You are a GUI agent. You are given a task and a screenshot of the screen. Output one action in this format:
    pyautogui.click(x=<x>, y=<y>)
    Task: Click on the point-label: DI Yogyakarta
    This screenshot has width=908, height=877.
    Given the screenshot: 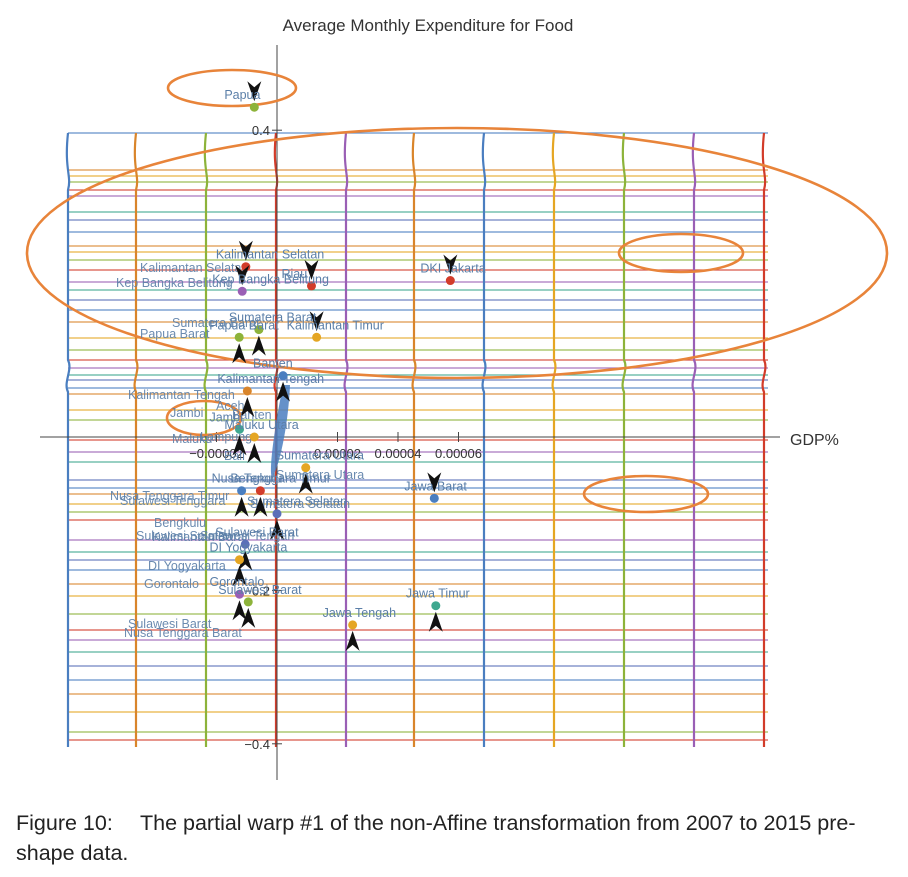 What is the action you would take?
    pyautogui.click(x=248, y=548)
    